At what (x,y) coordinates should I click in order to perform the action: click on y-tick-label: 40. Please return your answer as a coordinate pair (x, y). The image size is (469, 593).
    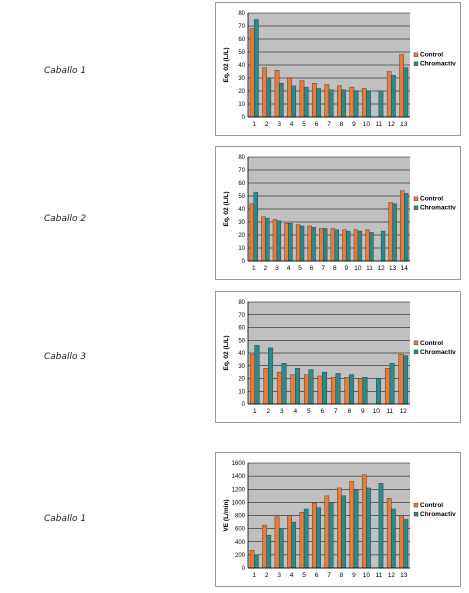
    Looking at the image, I should click on (241, 66).